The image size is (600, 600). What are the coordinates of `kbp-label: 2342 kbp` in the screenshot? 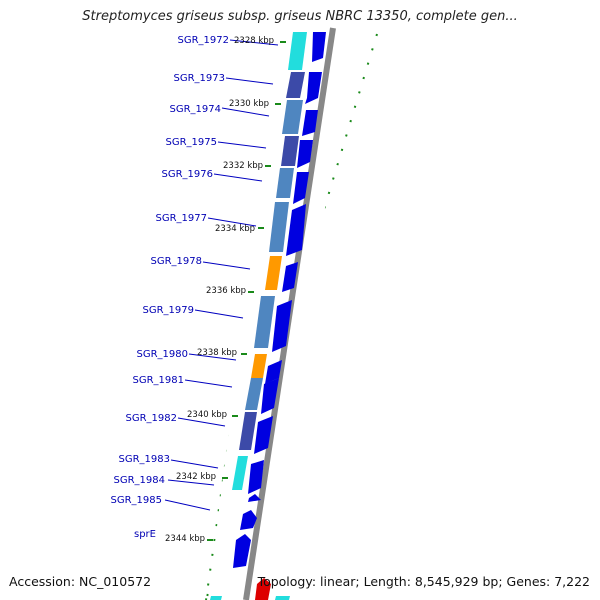 It's located at (196, 477).